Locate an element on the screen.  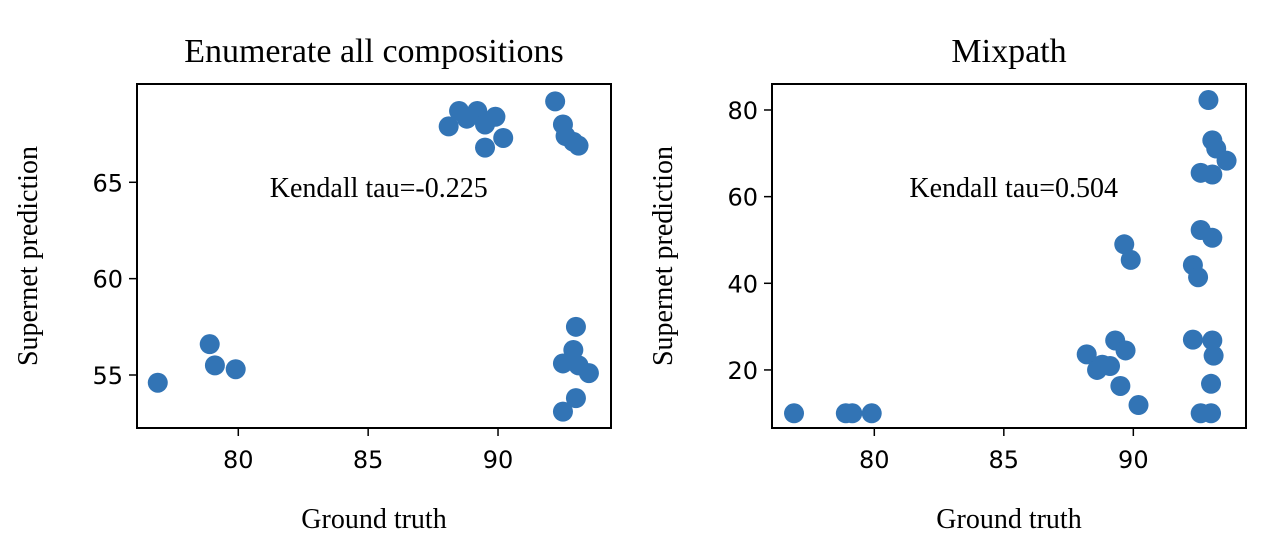
chart-title: Enumerate all compositions is located at coordinates (374, 51).